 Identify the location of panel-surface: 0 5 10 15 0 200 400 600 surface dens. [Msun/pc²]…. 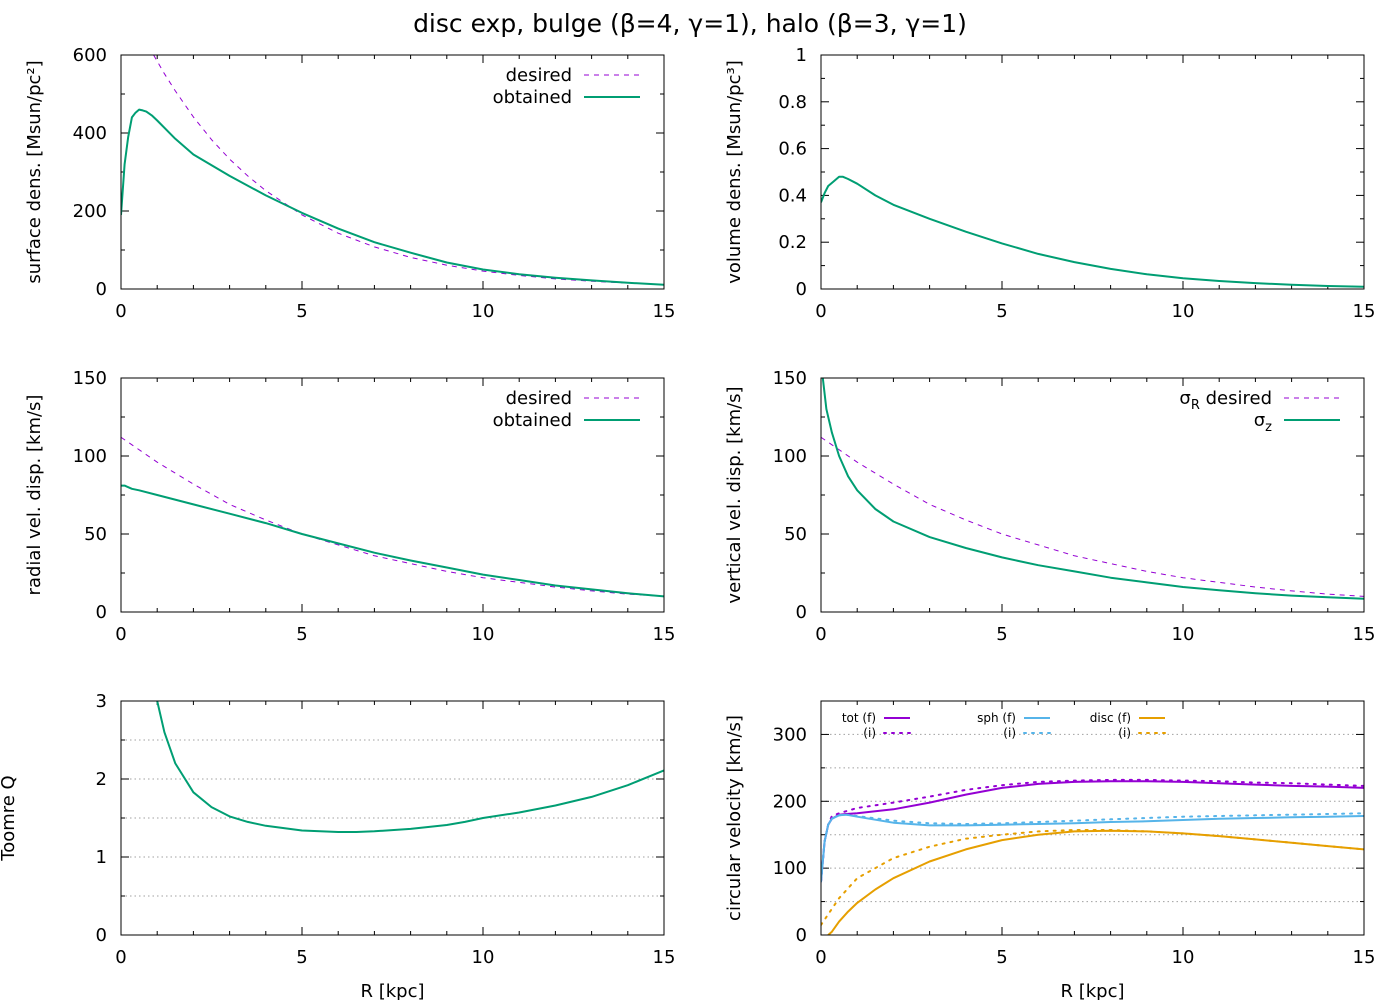
(349, 183).